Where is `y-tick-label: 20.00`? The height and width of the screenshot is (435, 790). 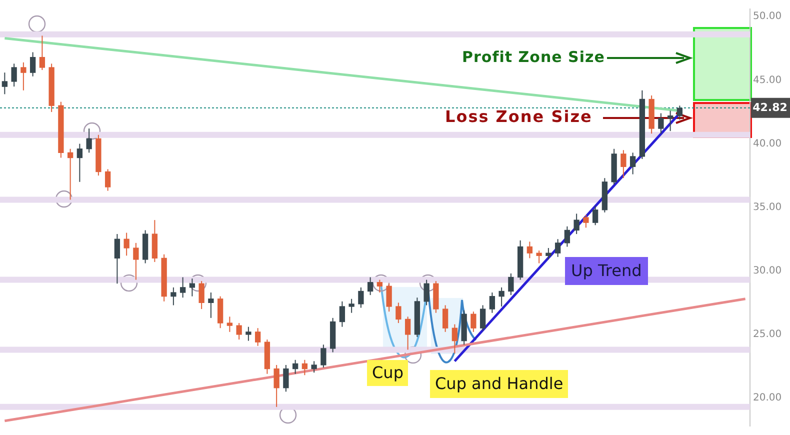
y-tick-label: 20.00 is located at coordinates (767, 398).